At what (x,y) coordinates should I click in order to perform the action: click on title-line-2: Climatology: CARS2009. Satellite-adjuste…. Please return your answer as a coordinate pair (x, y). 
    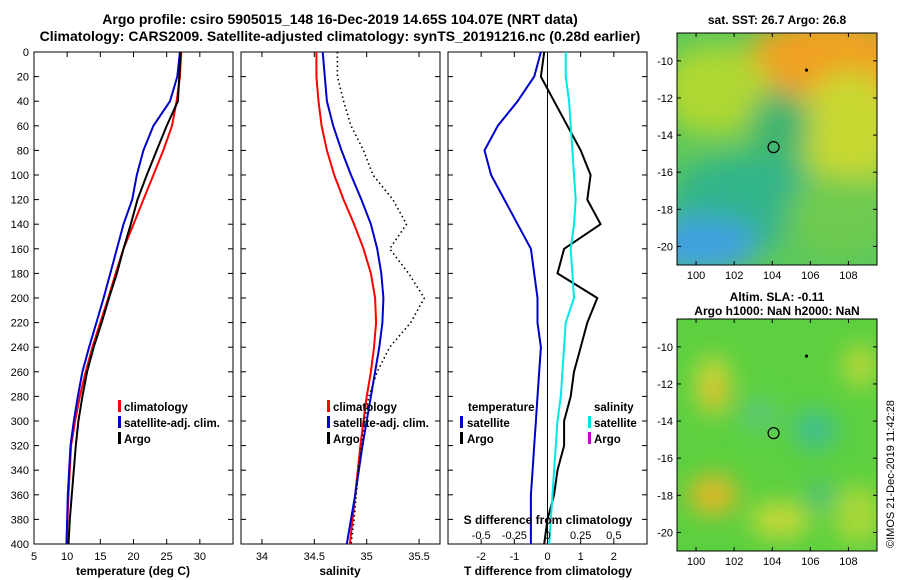
    Looking at the image, I should click on (340, 36).